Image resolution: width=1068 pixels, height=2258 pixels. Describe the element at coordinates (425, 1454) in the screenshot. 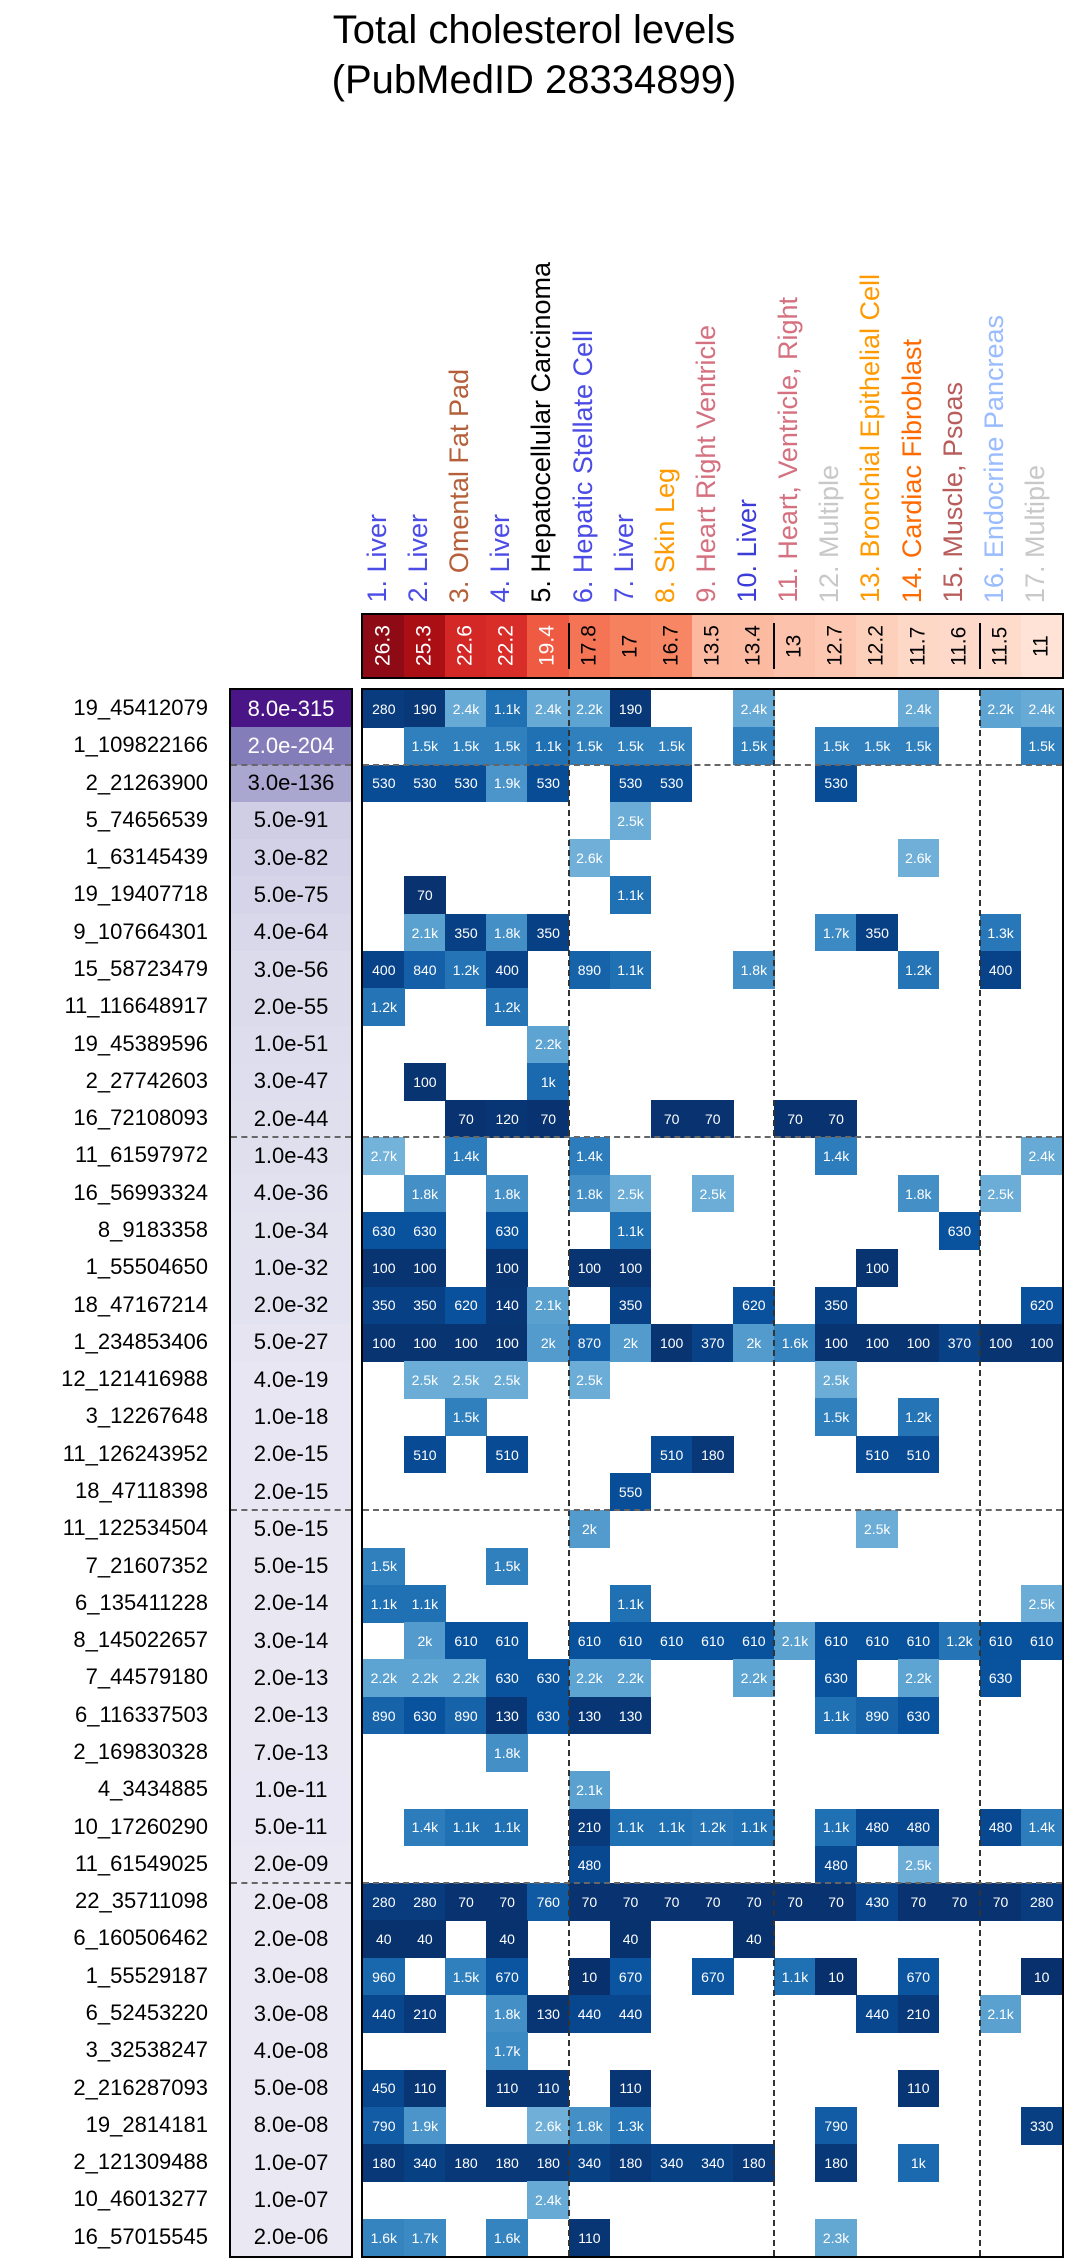

I see `heatmap-cell: 510` at that location.